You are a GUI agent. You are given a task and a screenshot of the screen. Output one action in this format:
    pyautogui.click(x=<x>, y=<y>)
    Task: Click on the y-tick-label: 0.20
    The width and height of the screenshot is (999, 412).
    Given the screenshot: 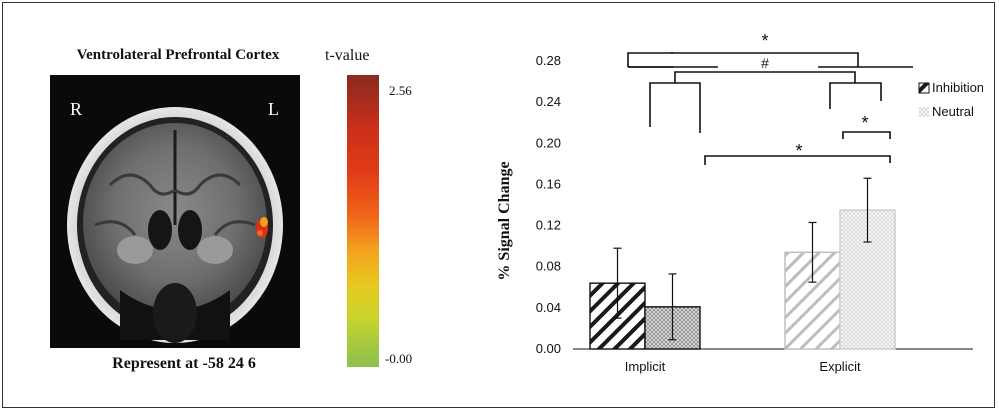 What is the action you would take?
    pyautogui.click(x=548, y=142)
    